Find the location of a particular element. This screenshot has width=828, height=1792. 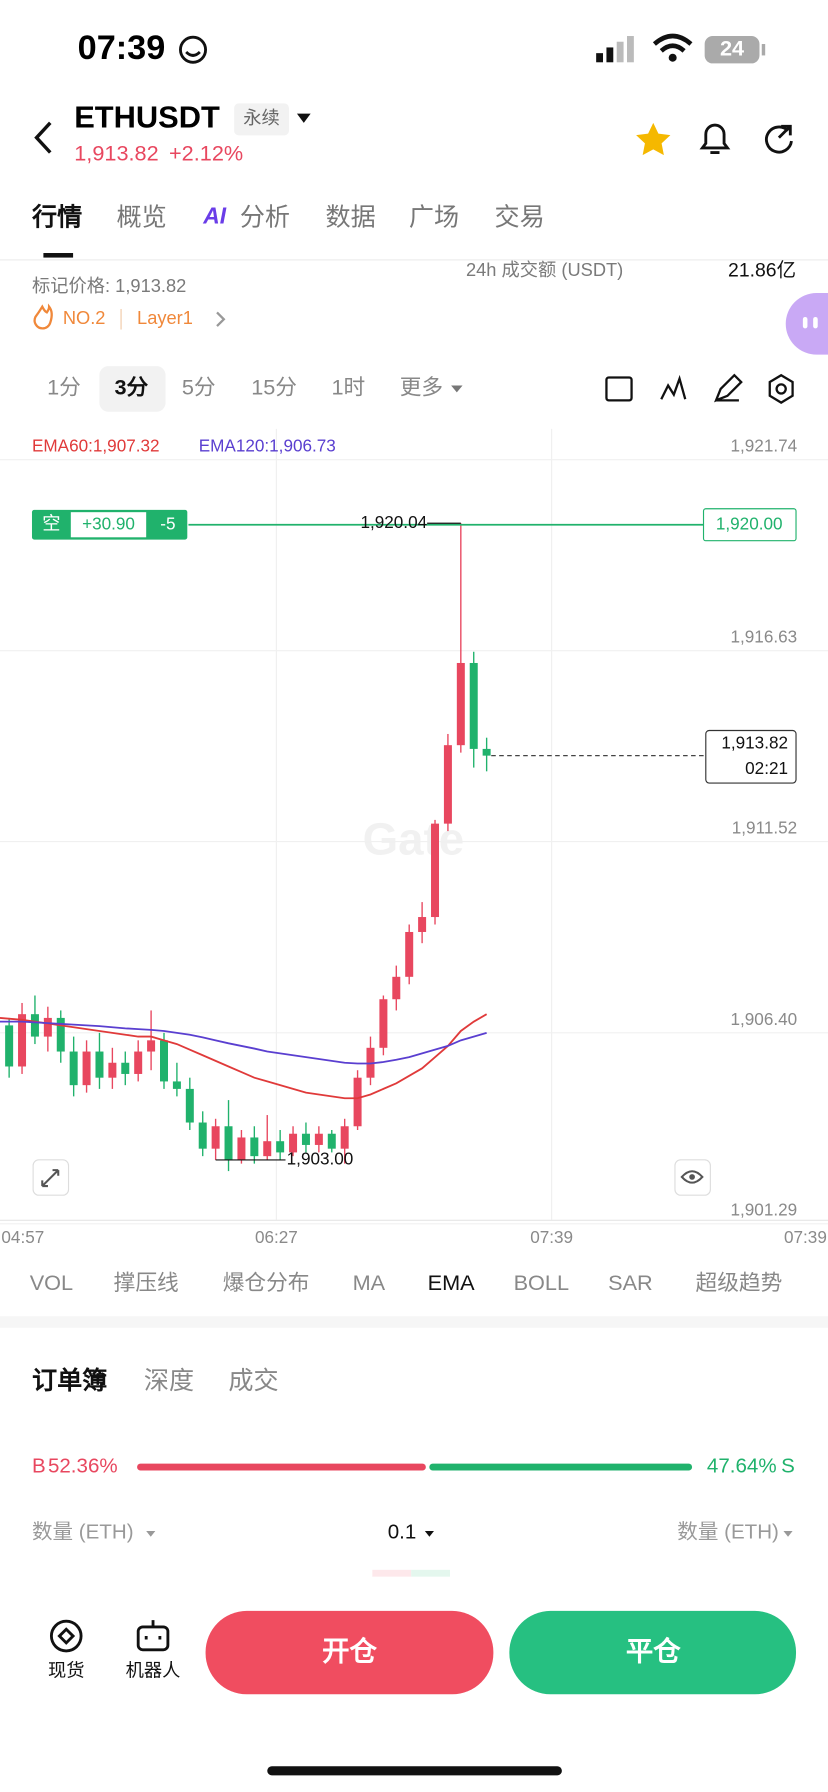

legend-entry: EMA60:1,907.32 is located at coordinates (96, 446).